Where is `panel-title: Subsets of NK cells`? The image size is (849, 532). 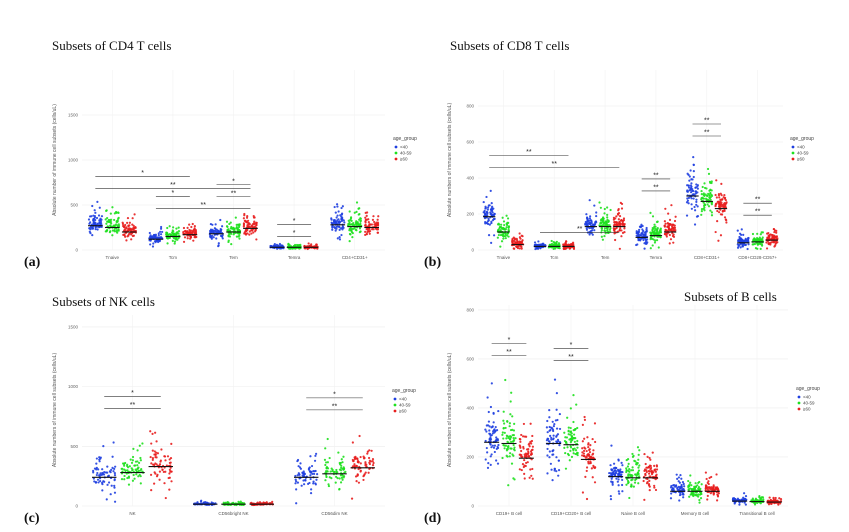 panel-title: Subsets of NK cells is located at coordinates (103, 301).